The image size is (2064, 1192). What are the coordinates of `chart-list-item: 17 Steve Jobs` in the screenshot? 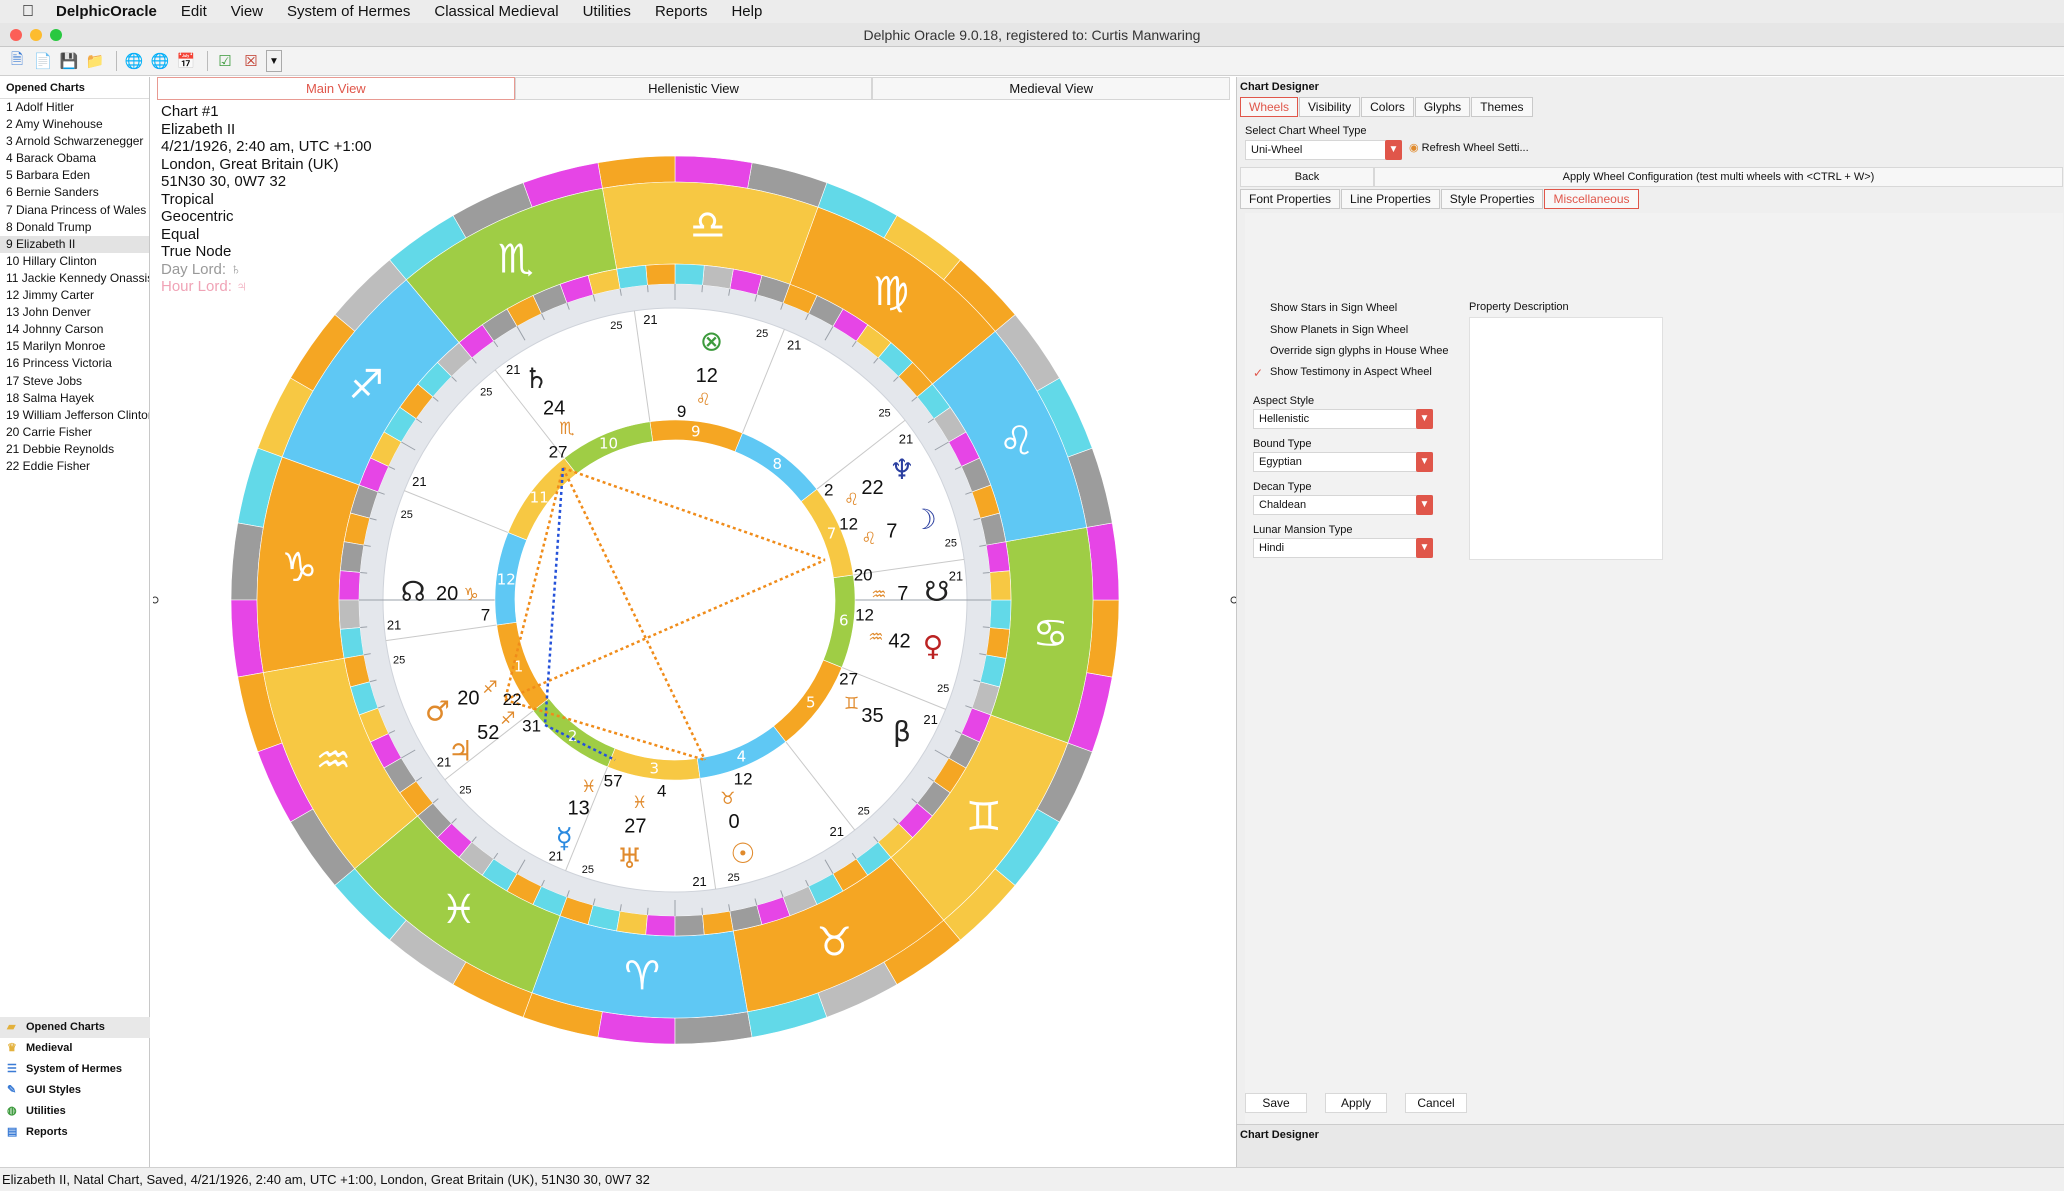 It's located at (44, 380).